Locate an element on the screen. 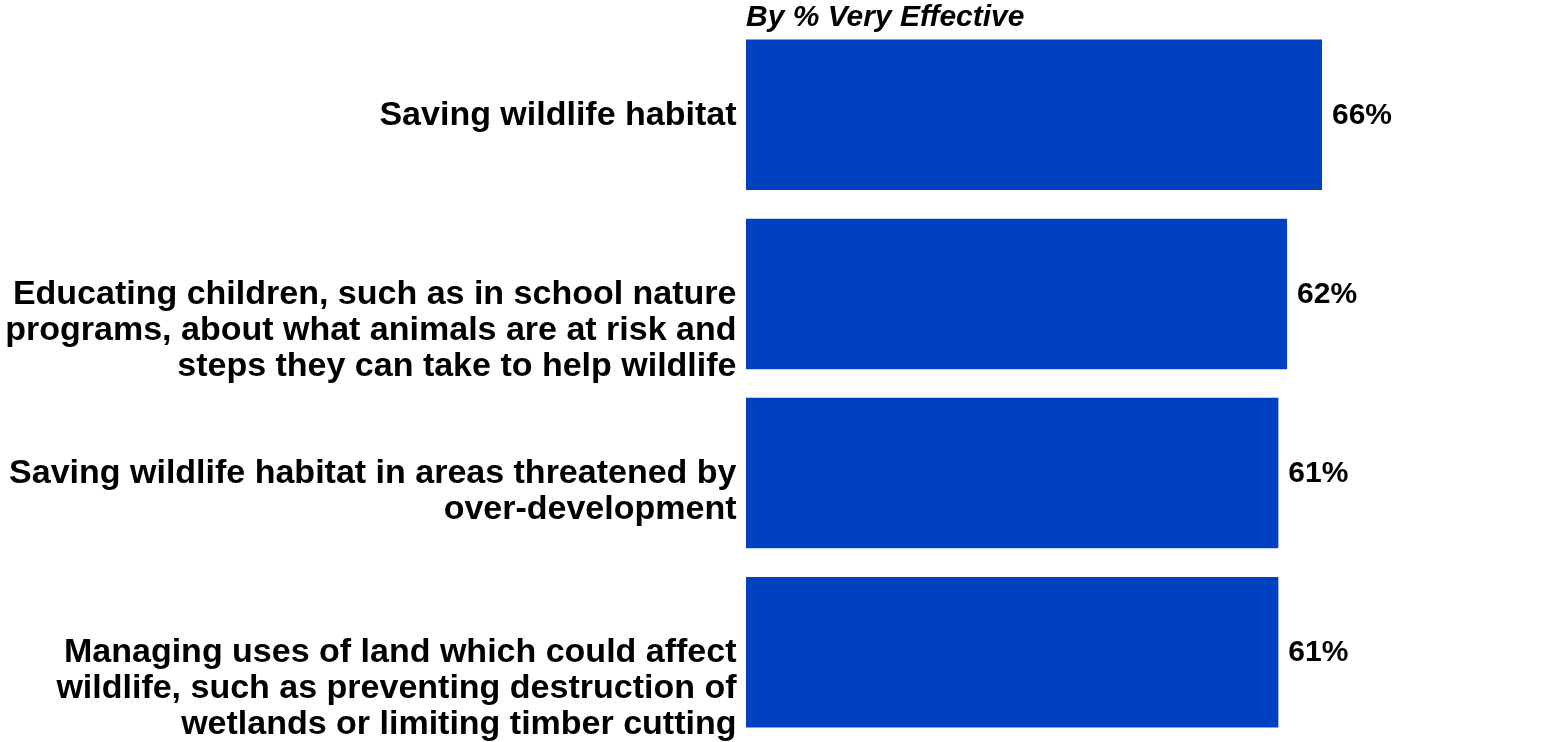  chart-title: By % Very Effective is located at coordinates (885, 16).